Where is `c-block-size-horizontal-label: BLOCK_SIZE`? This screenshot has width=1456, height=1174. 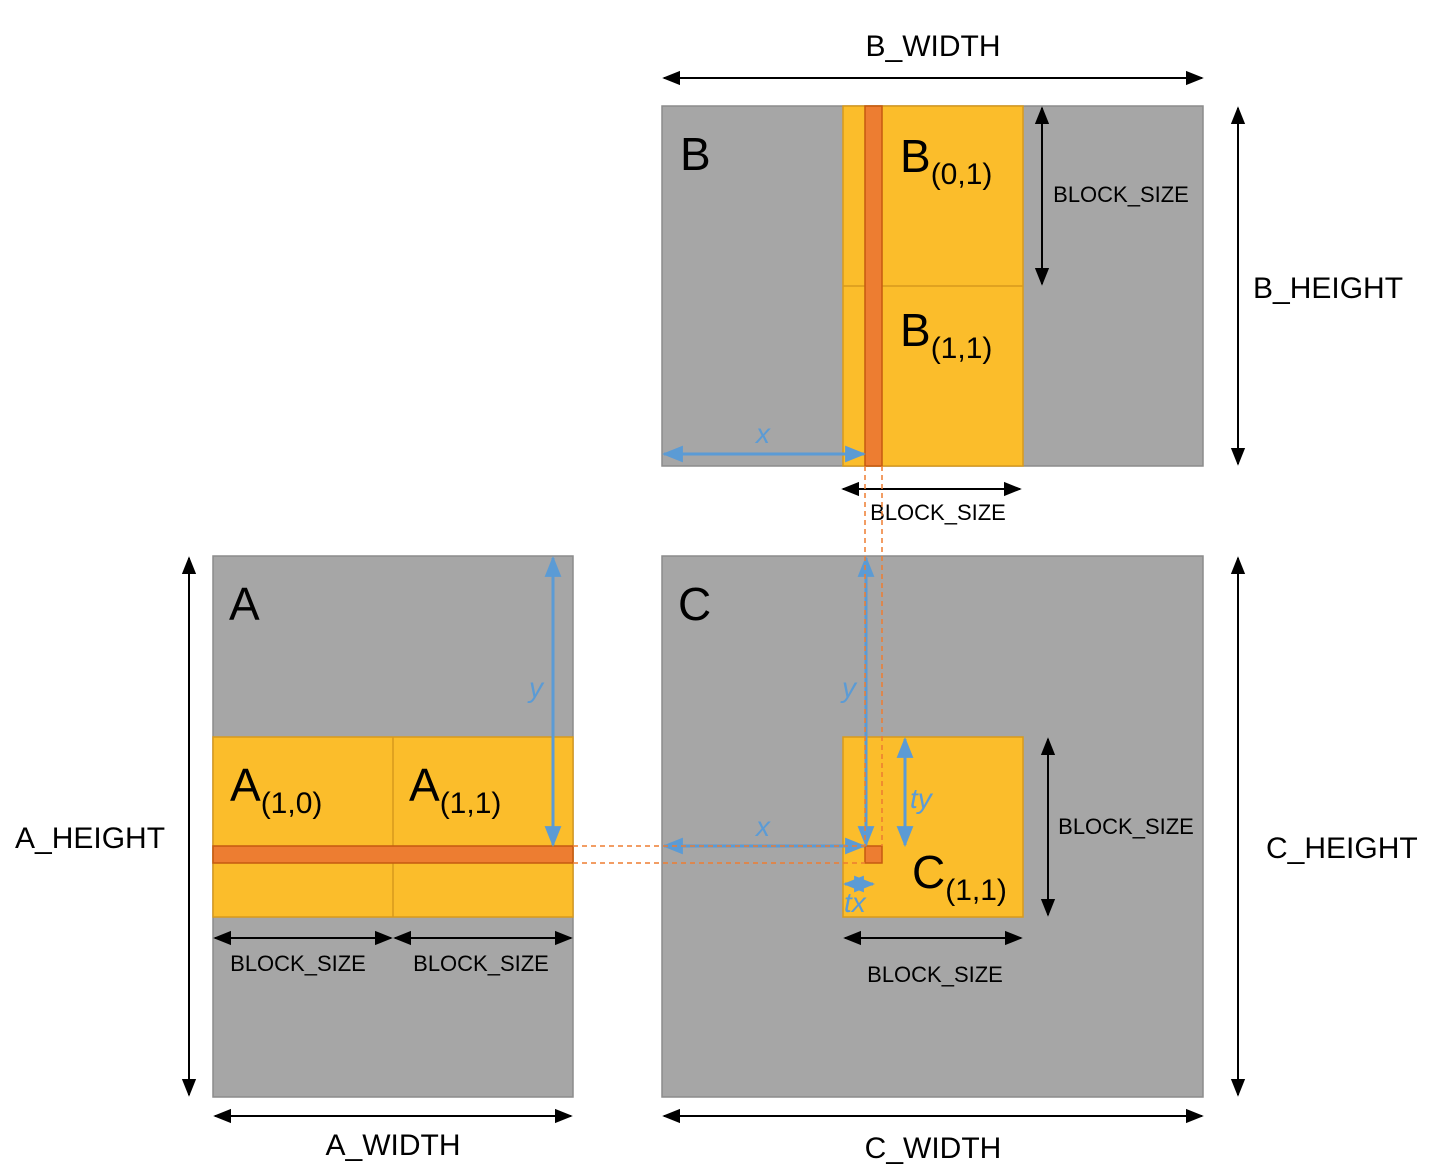 c-block-size-horizontal-label: BLOCK_SIZE is located at coordinates (935, 974).